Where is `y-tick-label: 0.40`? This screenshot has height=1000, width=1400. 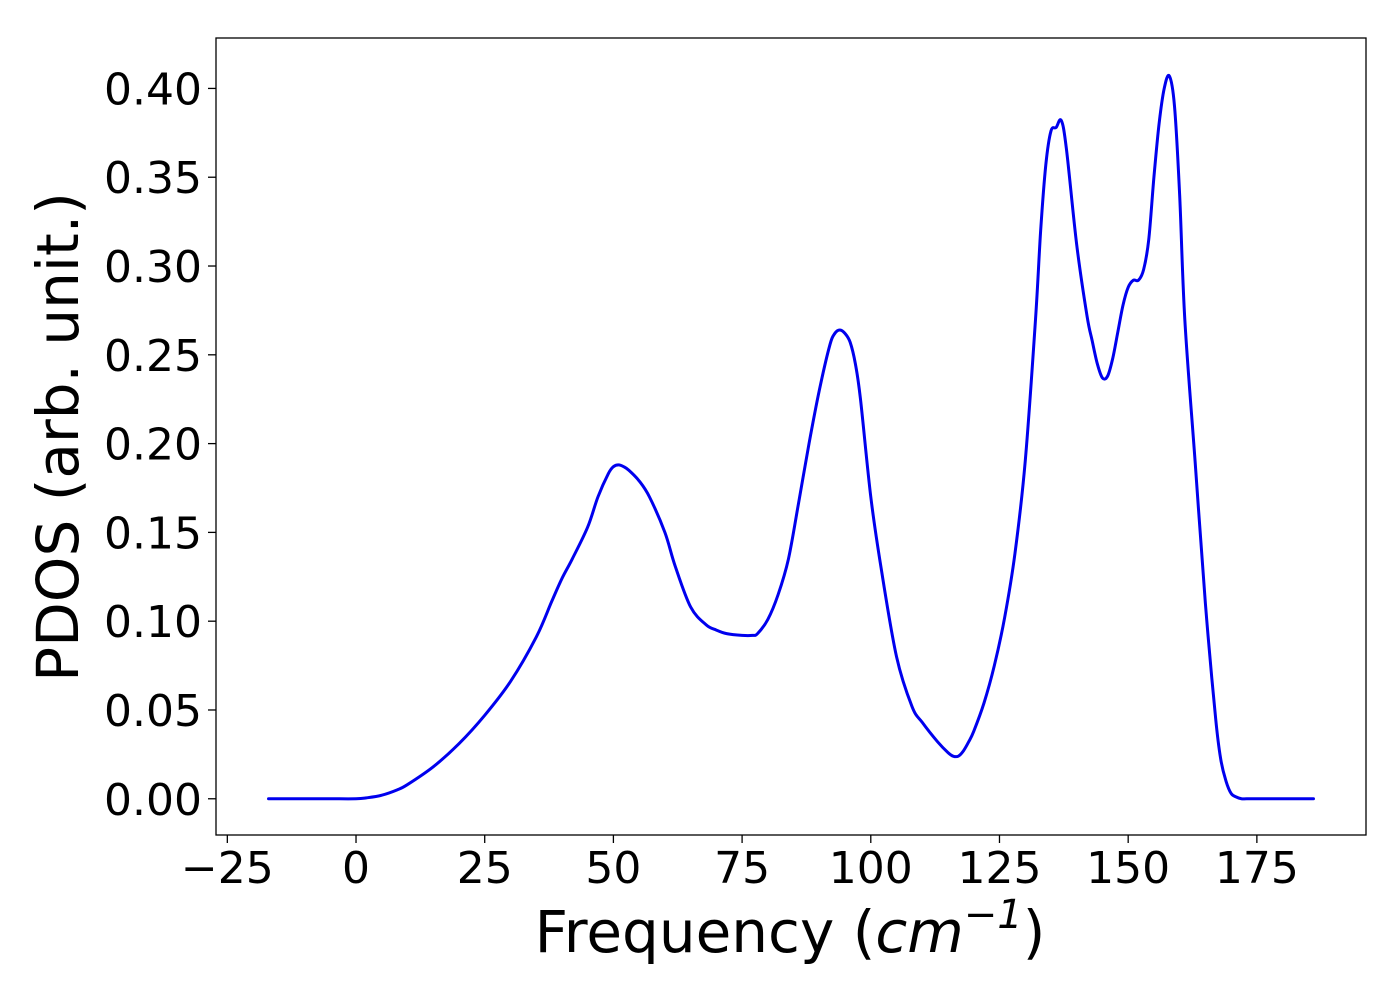 y-tick-label: 0.40 is located at coordinates (153, 89).